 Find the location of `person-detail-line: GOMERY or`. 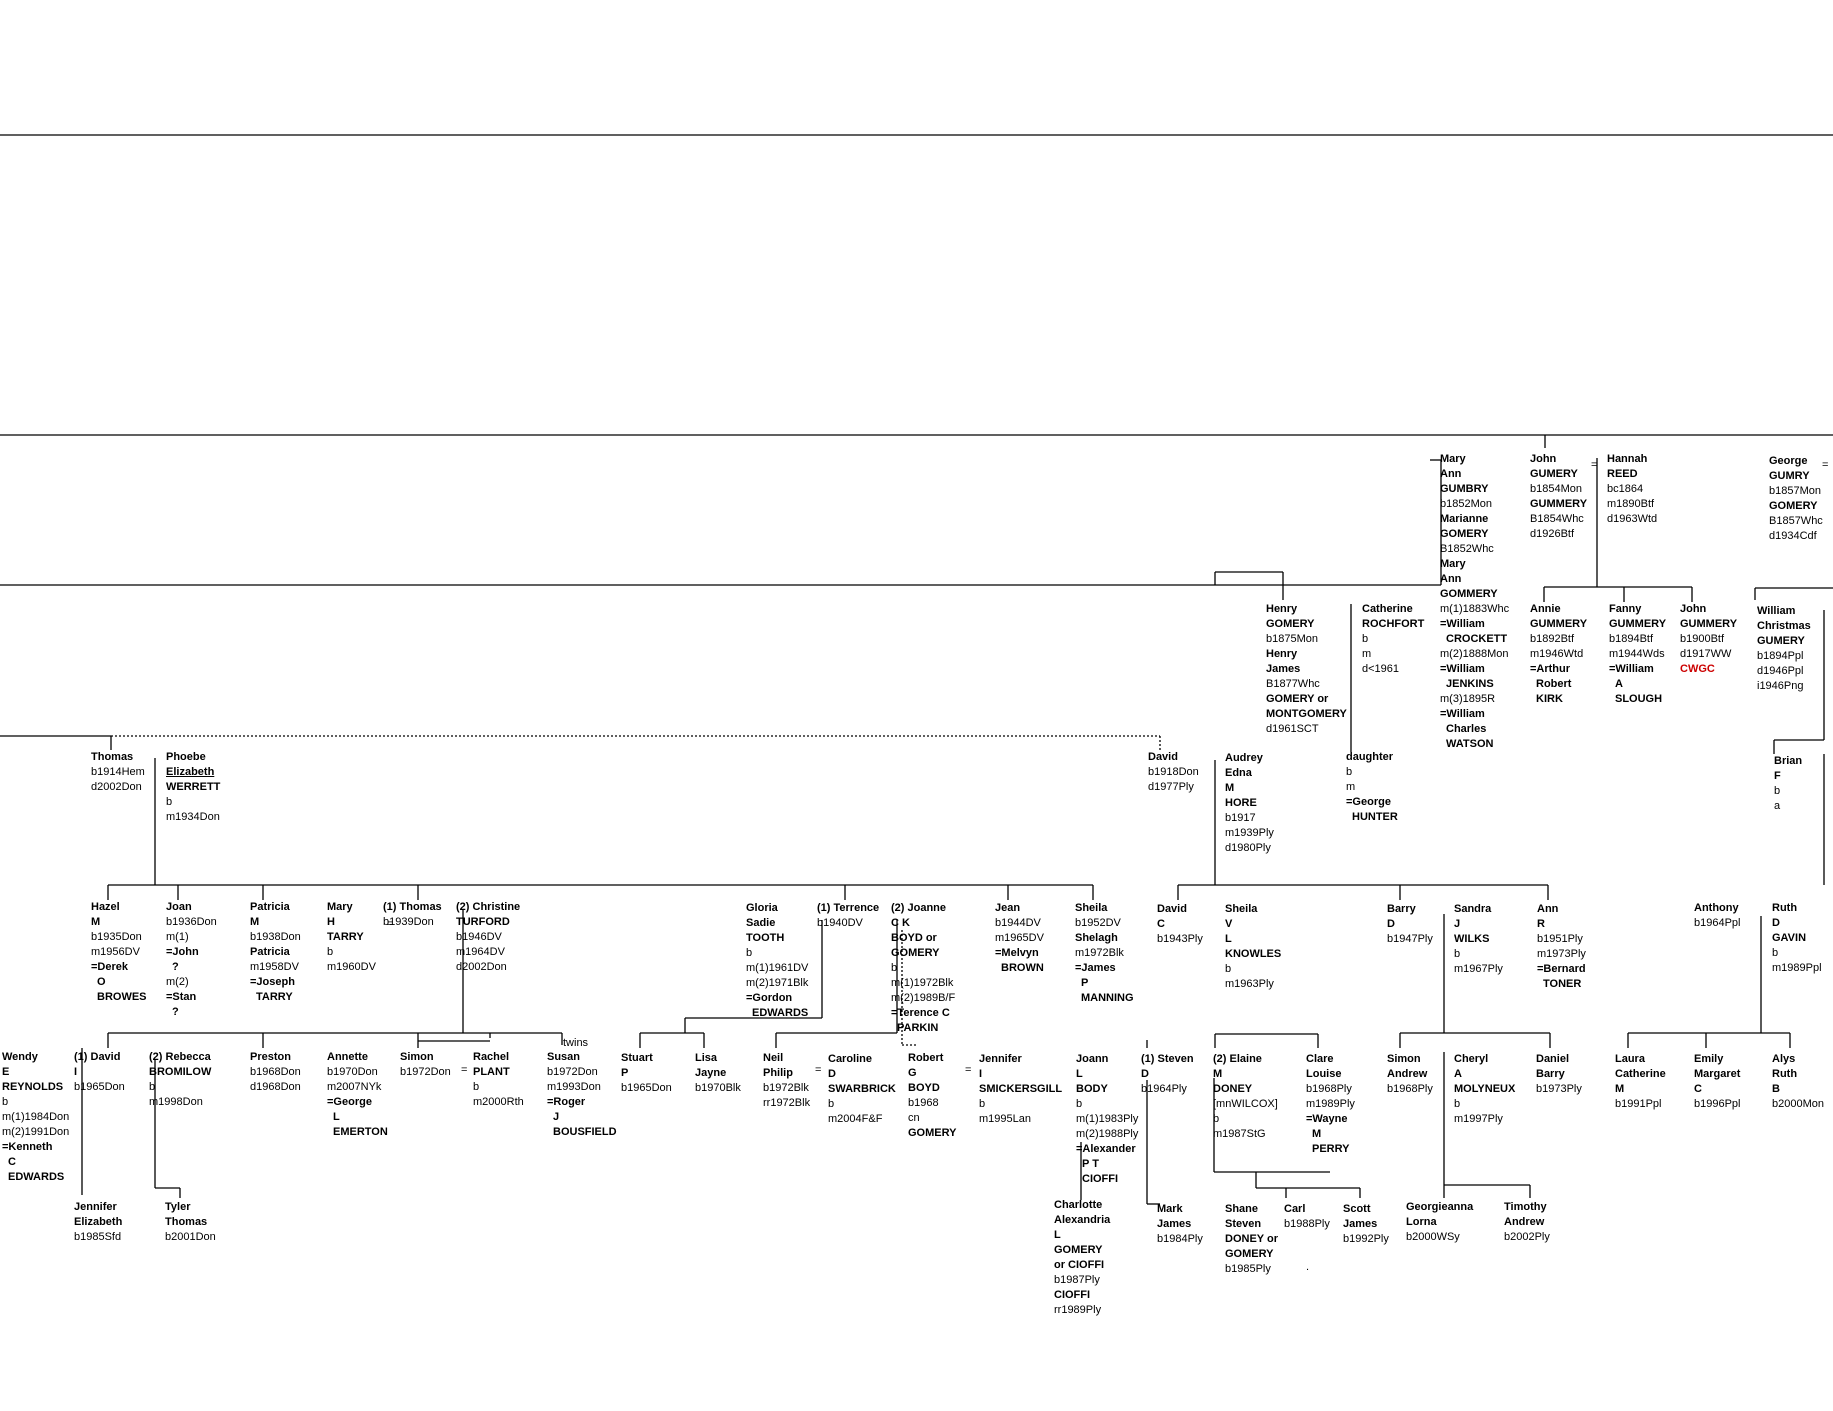

person-detail-line: GOMERY or is located at coordinates (1297, 699).